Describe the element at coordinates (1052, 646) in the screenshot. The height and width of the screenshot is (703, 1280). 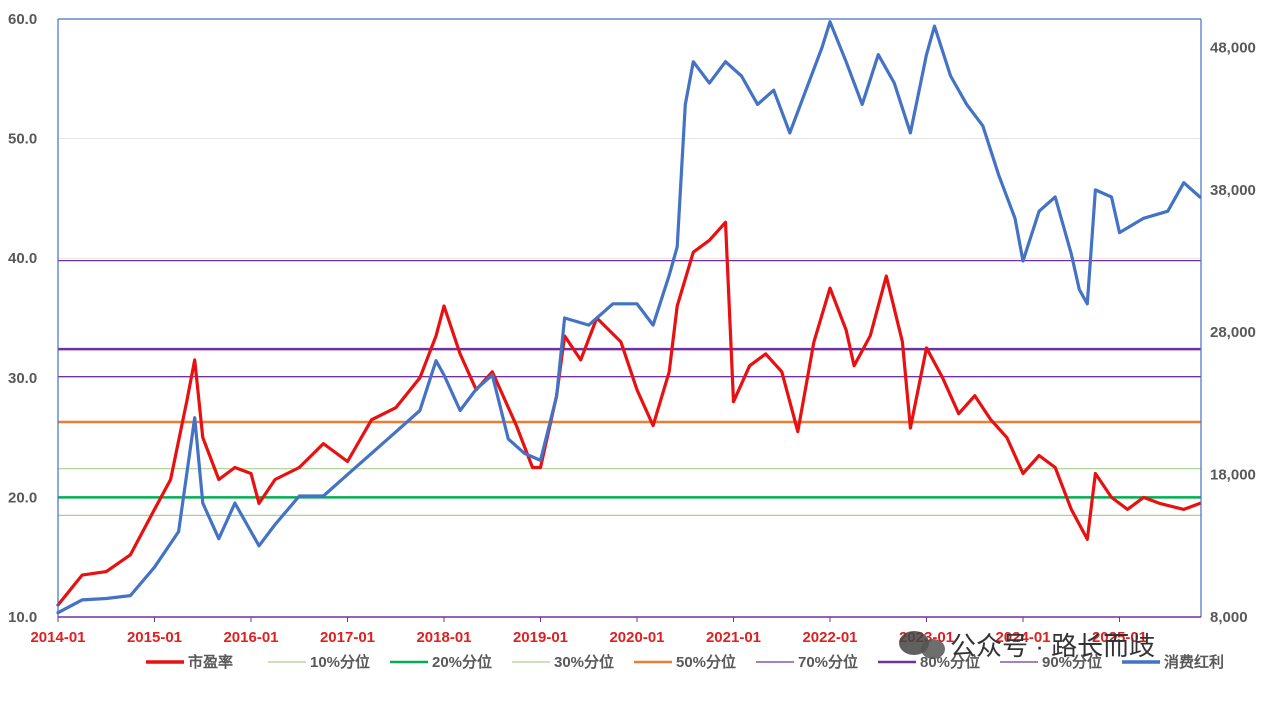
I see `watermark-text: 公众号 · 路长而歧` at that location.